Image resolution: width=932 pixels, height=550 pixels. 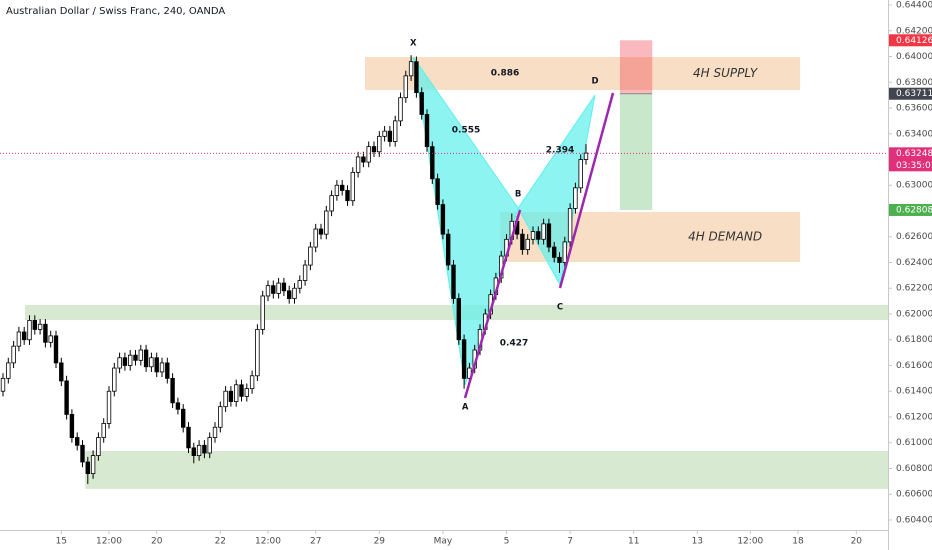 What do you see at coordinates (914, 6) in the screenshot?
I see `y-tick-label: 0.64400` at bounding box center [914, 6].